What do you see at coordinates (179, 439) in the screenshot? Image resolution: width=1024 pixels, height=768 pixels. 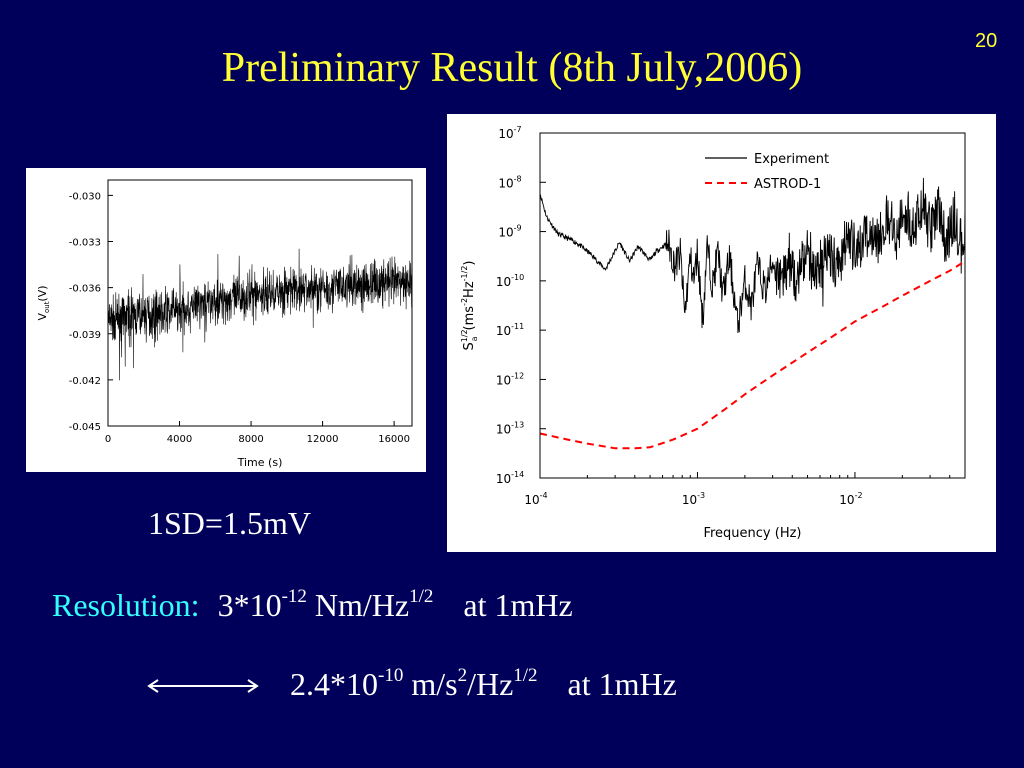 I see `time-series-x-tick-label: 4000` at bounding box center [179, 439].